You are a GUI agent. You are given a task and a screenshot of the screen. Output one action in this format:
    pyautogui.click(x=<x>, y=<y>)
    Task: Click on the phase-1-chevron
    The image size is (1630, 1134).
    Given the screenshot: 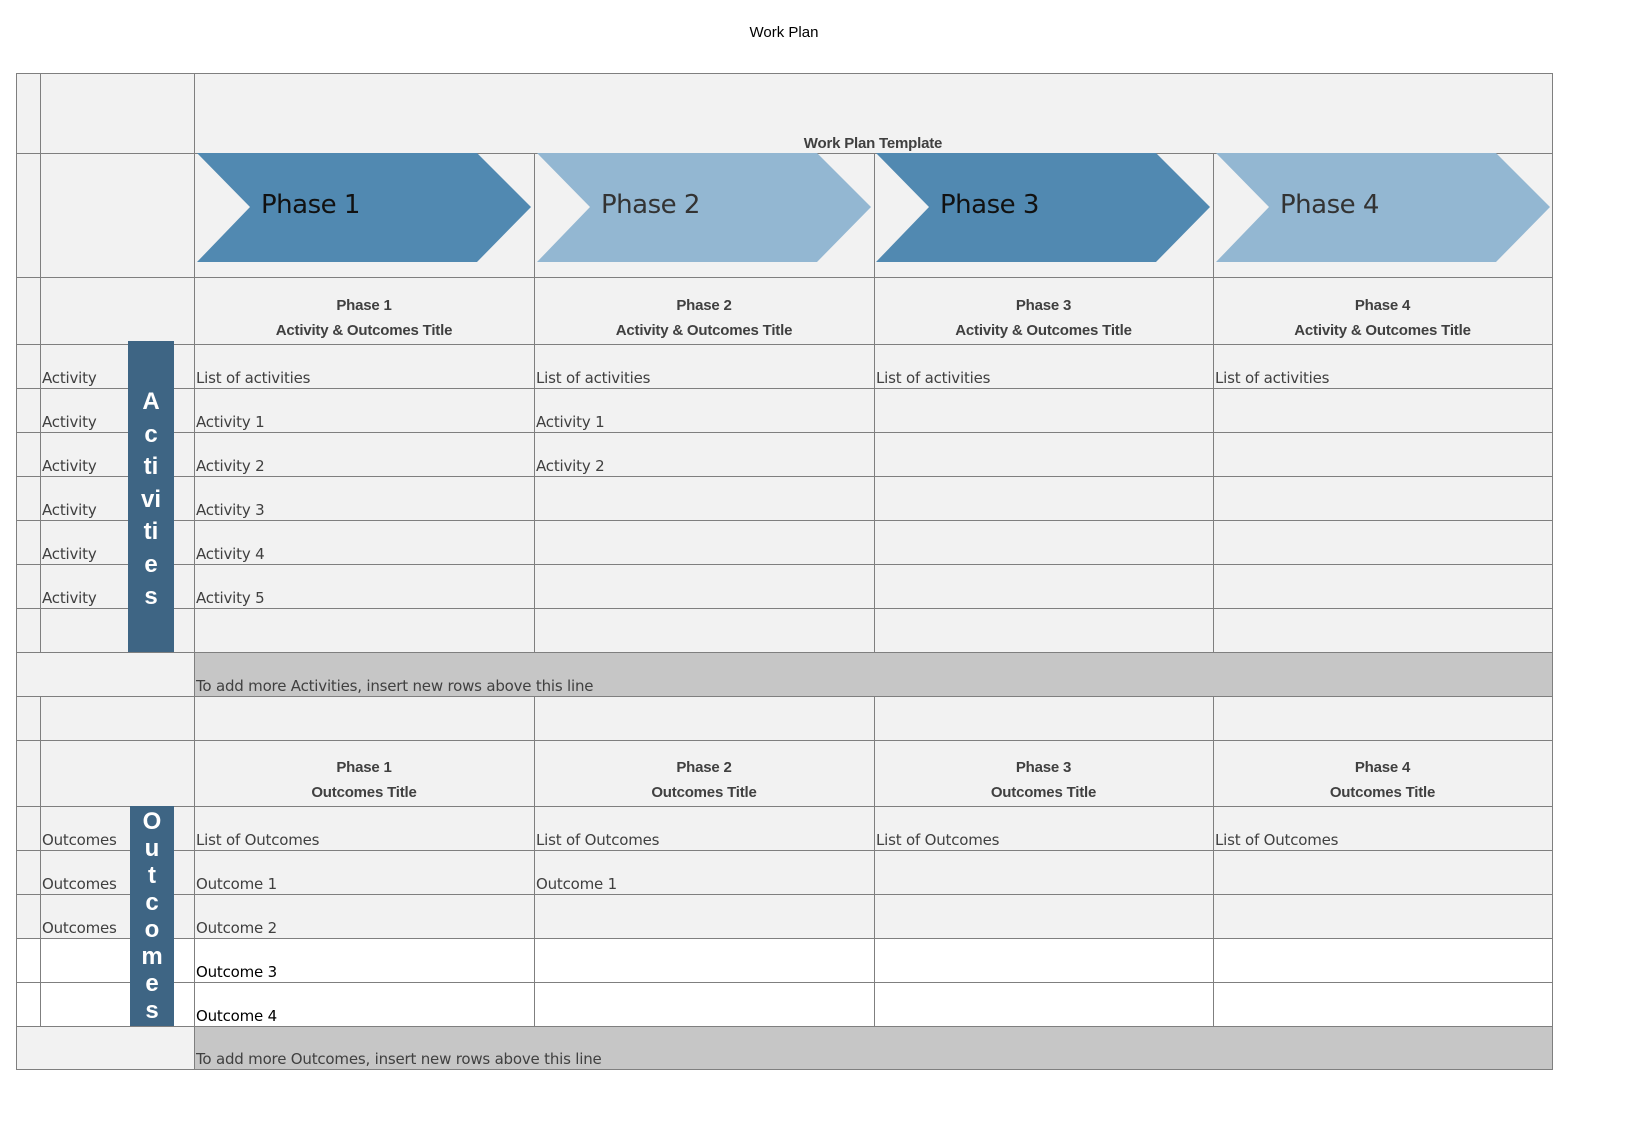 What is the action you would take?
    pyautogui.click(x=364, y=207)
    